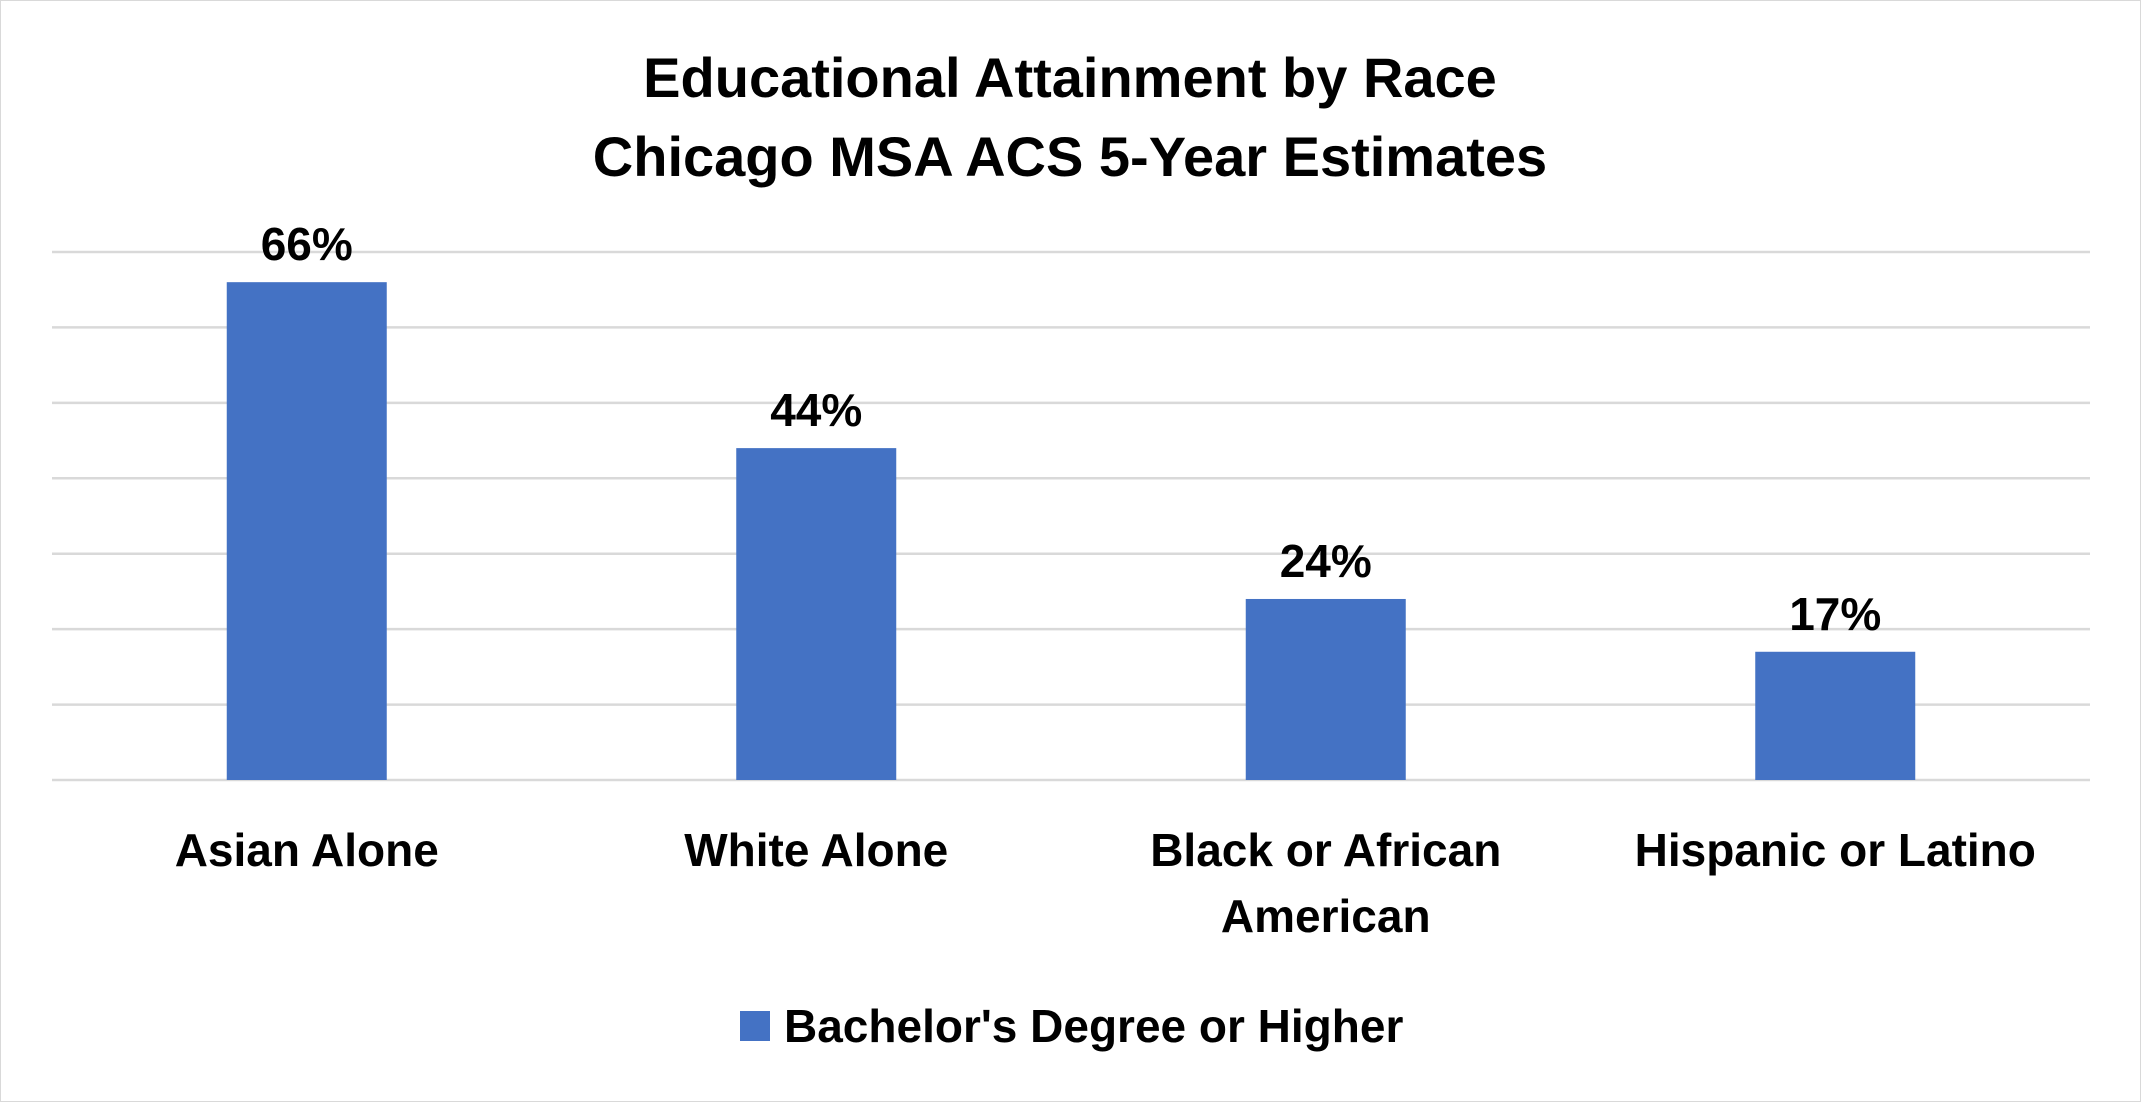  What do you see at coordinates (1070, 77) in the screenshot?
I see `chart-title: Educational Attainment by Race` at bounding box center [1070, 77].